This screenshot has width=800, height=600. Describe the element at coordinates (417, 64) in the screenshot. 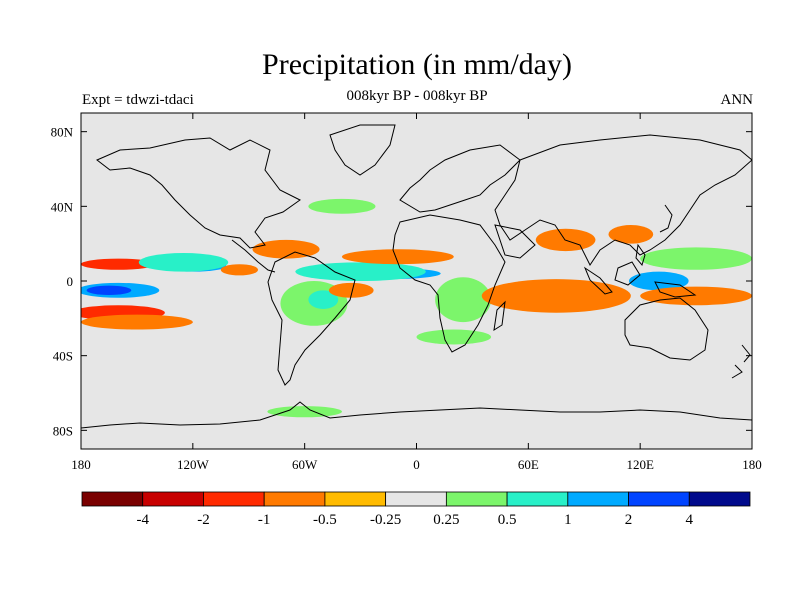

I see `plot-title: Precipitation (in mm/day)` at that location.